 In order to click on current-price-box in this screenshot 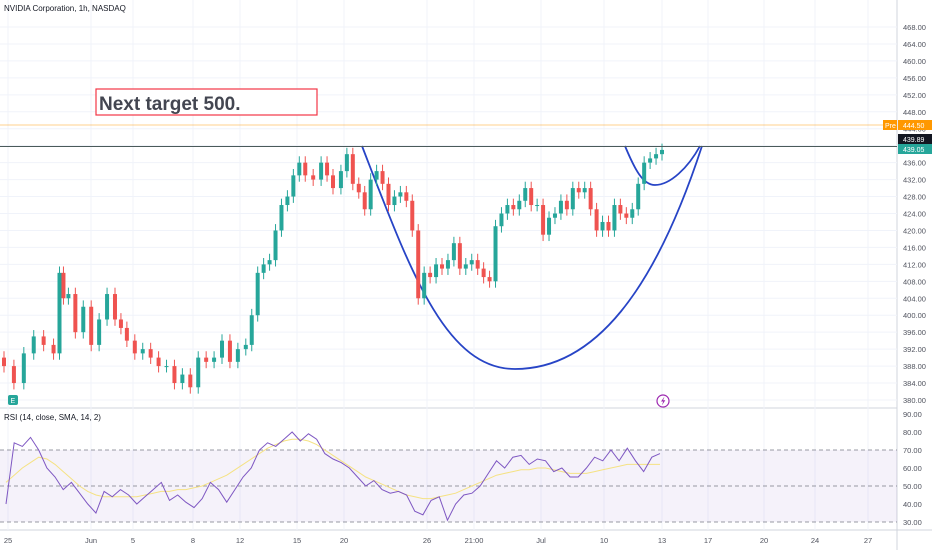, I will do `click(915, 139)`.